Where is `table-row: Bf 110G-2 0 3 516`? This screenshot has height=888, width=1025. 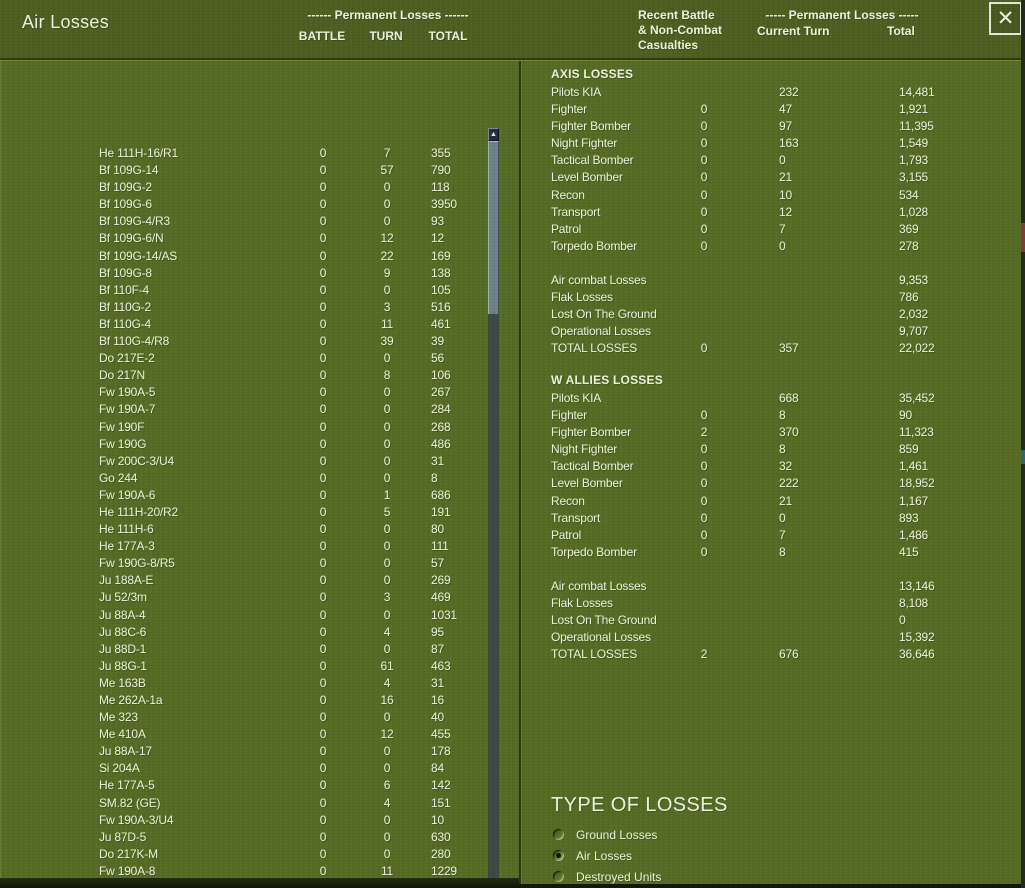
table-row: Bf 110G-2 0 3 516 is located at coordinates (244, 307).